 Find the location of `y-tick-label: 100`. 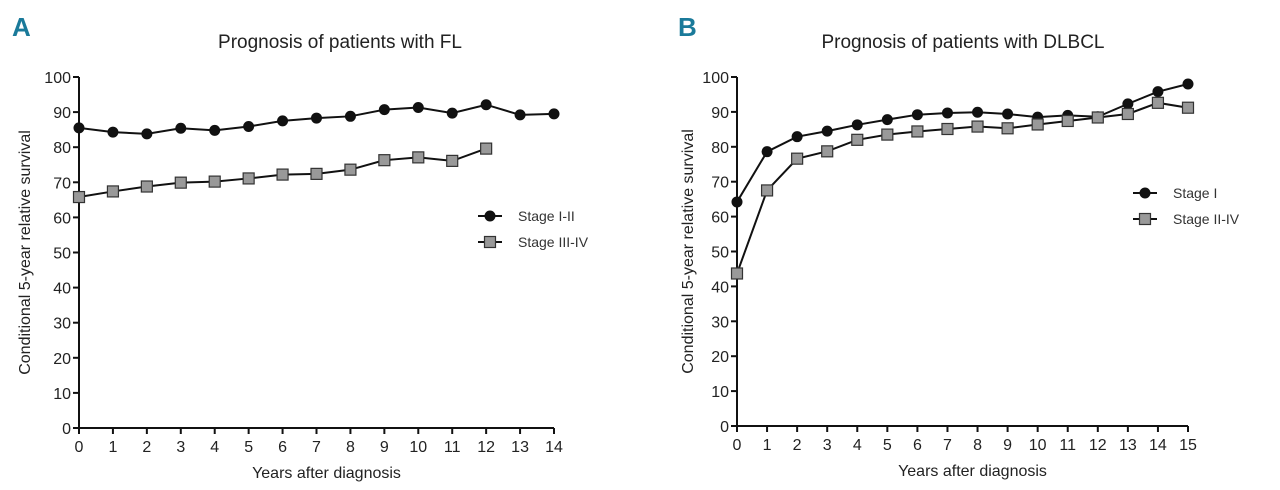

y-tick-label: 100 is located at coordinates (715, 78).